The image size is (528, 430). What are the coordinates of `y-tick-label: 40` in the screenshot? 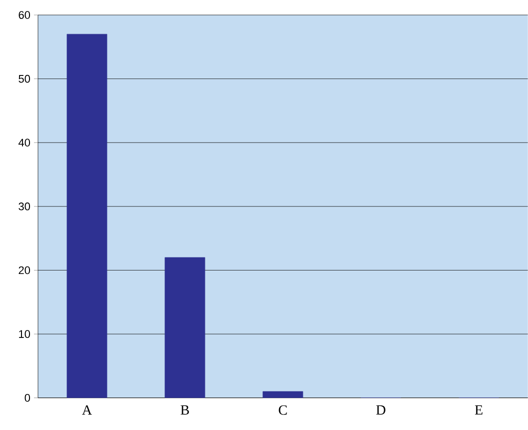 It's located at (24, 142).